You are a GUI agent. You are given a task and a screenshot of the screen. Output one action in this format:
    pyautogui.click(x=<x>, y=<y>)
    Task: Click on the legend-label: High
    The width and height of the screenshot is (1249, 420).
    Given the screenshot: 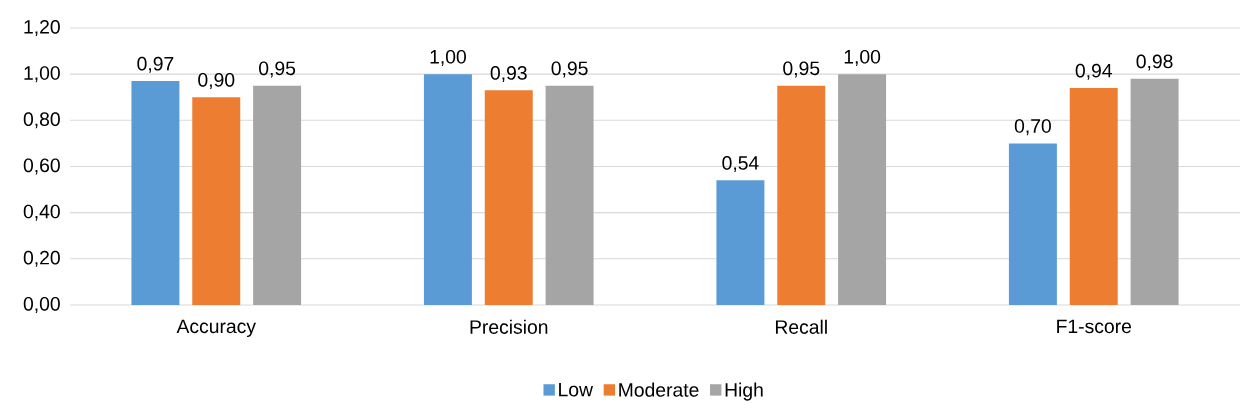 What is the action you would take?
    pyautogui.click(x=744, y=391)
    